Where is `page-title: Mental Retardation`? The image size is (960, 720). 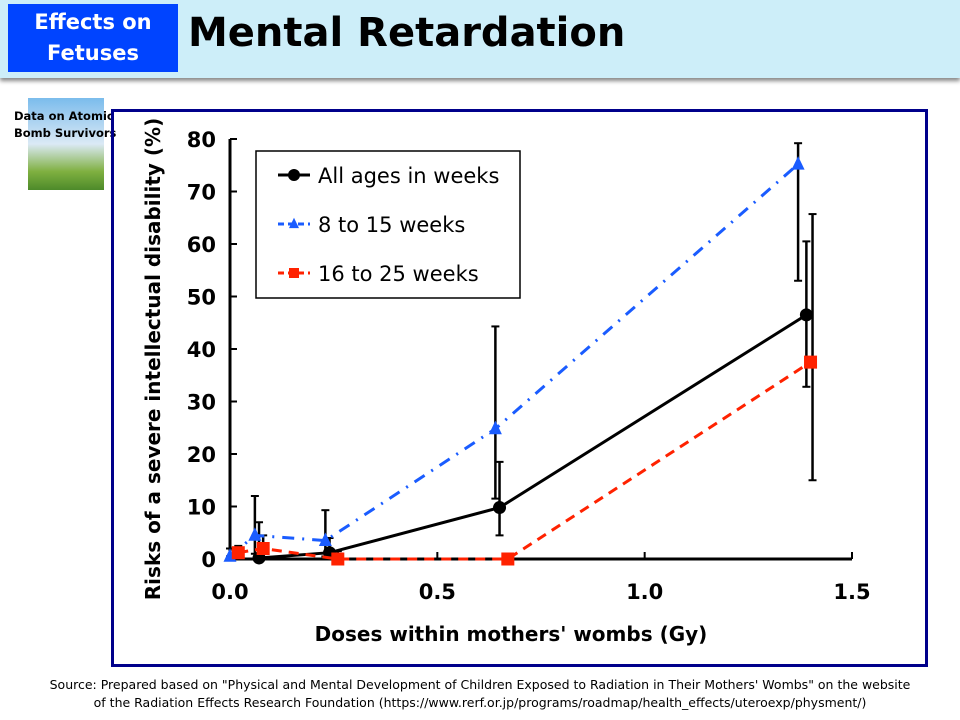
page-title: Mental Retardation is located at coordinates (407, 33).